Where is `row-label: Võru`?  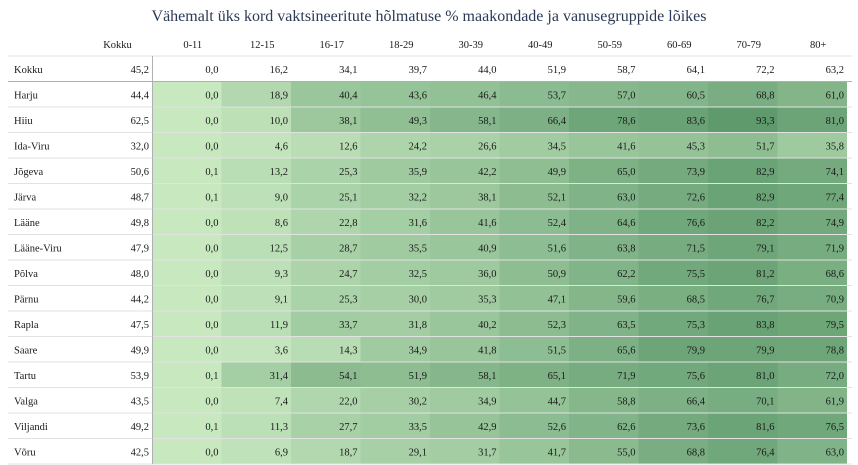 row-label: Võru is located at coordinates (25, 452).